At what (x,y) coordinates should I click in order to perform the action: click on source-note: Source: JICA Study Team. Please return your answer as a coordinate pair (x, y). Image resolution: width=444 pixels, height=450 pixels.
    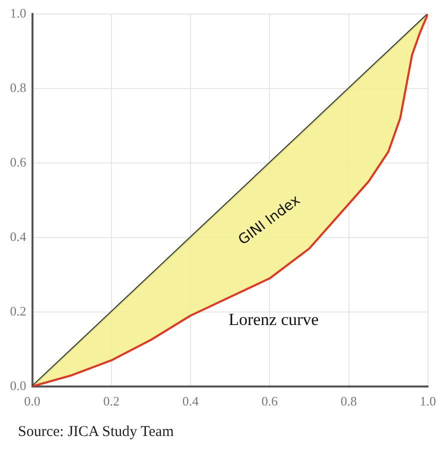
    Looking at the image, I should click on (96, 432).